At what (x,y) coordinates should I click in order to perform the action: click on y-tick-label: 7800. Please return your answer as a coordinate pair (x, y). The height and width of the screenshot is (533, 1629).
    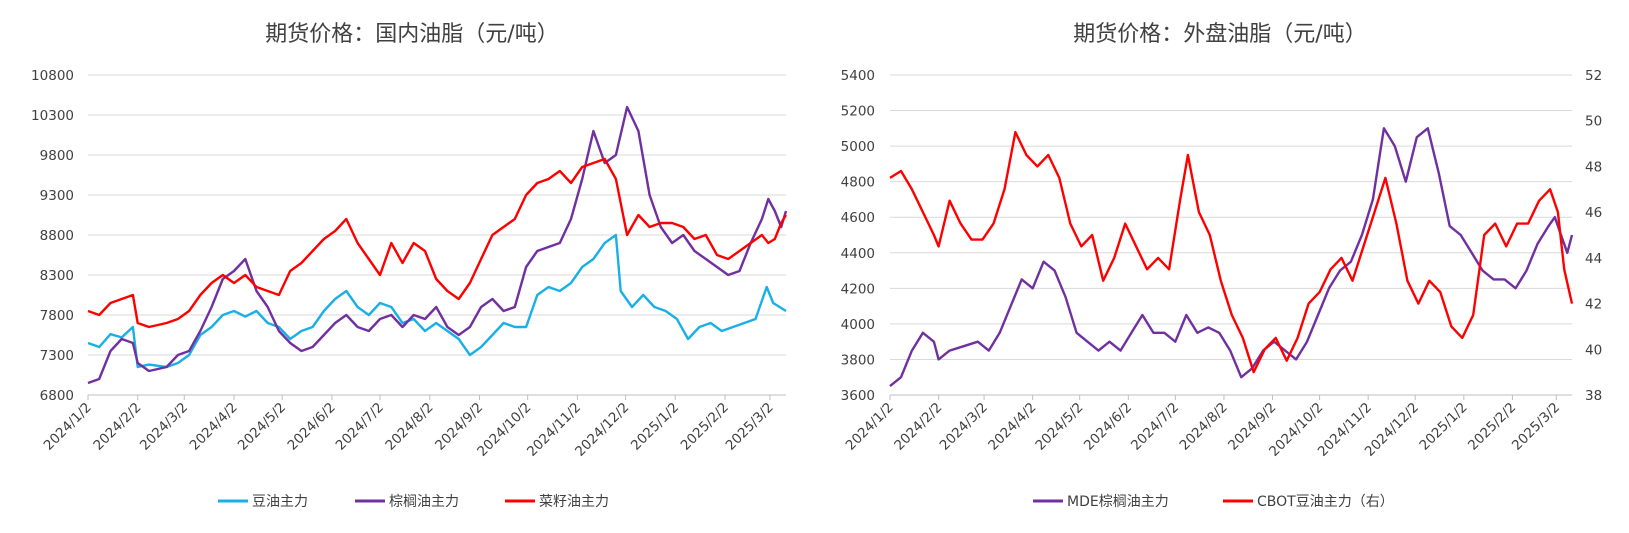
    Looking at the image, I should click on (57, 316).